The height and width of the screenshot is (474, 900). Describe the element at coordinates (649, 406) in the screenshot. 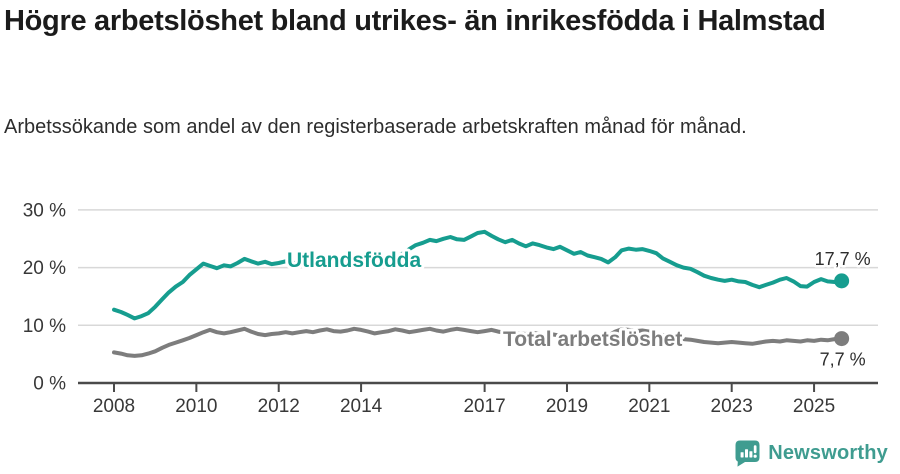

I see `x-tick-label-2021: 2021` at that location.